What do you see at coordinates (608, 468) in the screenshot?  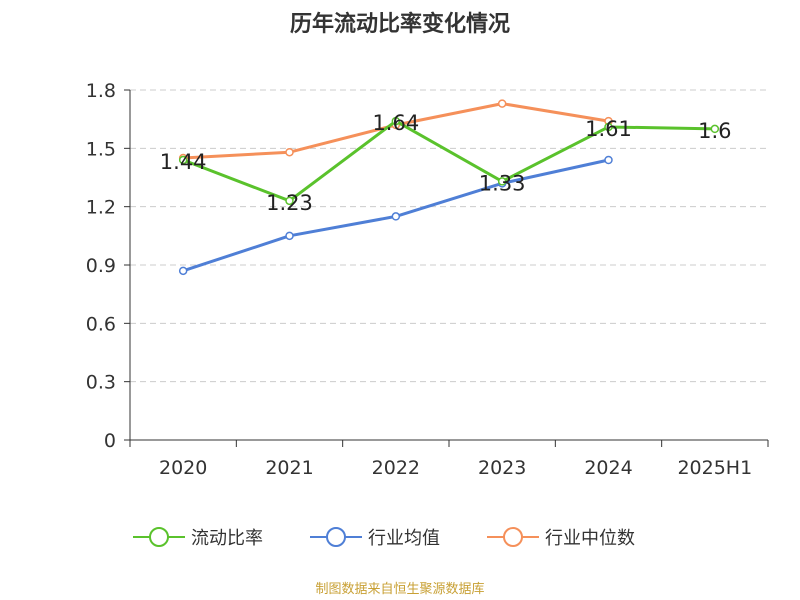 I see `x-tick-label: 2024` at bounding box center [608, 468].